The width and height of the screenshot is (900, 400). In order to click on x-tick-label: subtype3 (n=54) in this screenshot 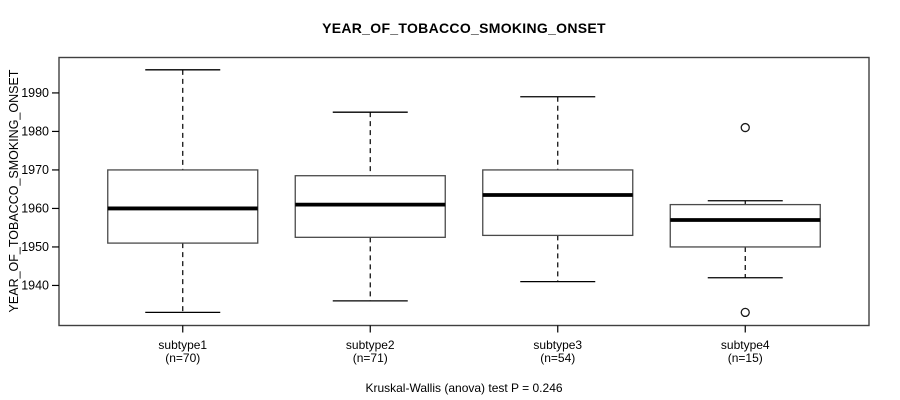, I will do `click(558, 351)`.